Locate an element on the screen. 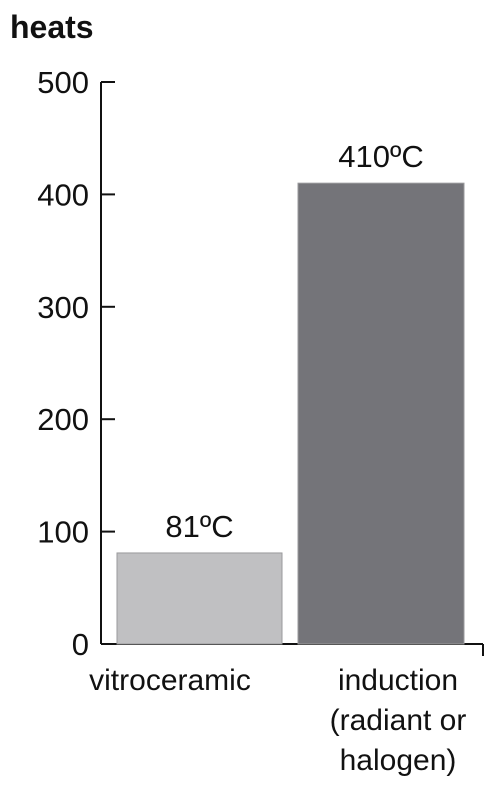 The image size is (489, 787). x-axis is located at coordinates (292, 649).